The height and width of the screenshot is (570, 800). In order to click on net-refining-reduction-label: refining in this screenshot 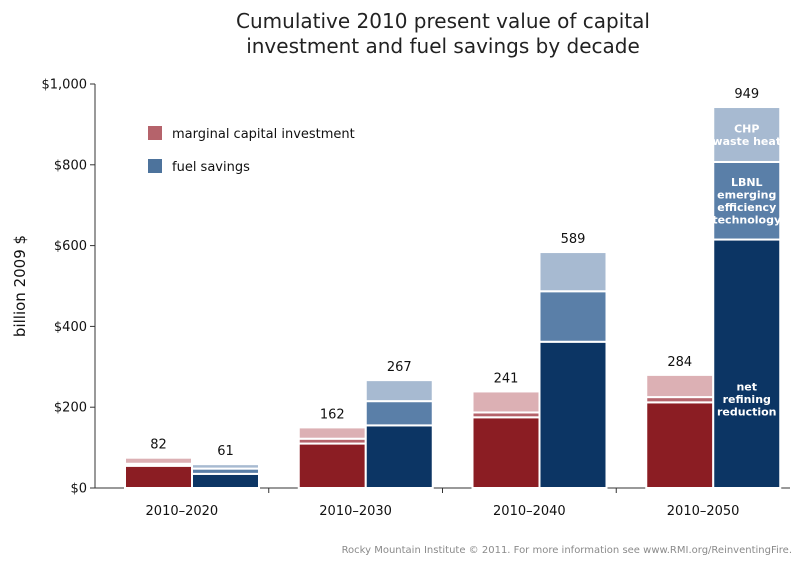, I will do `click(747, 399)`.